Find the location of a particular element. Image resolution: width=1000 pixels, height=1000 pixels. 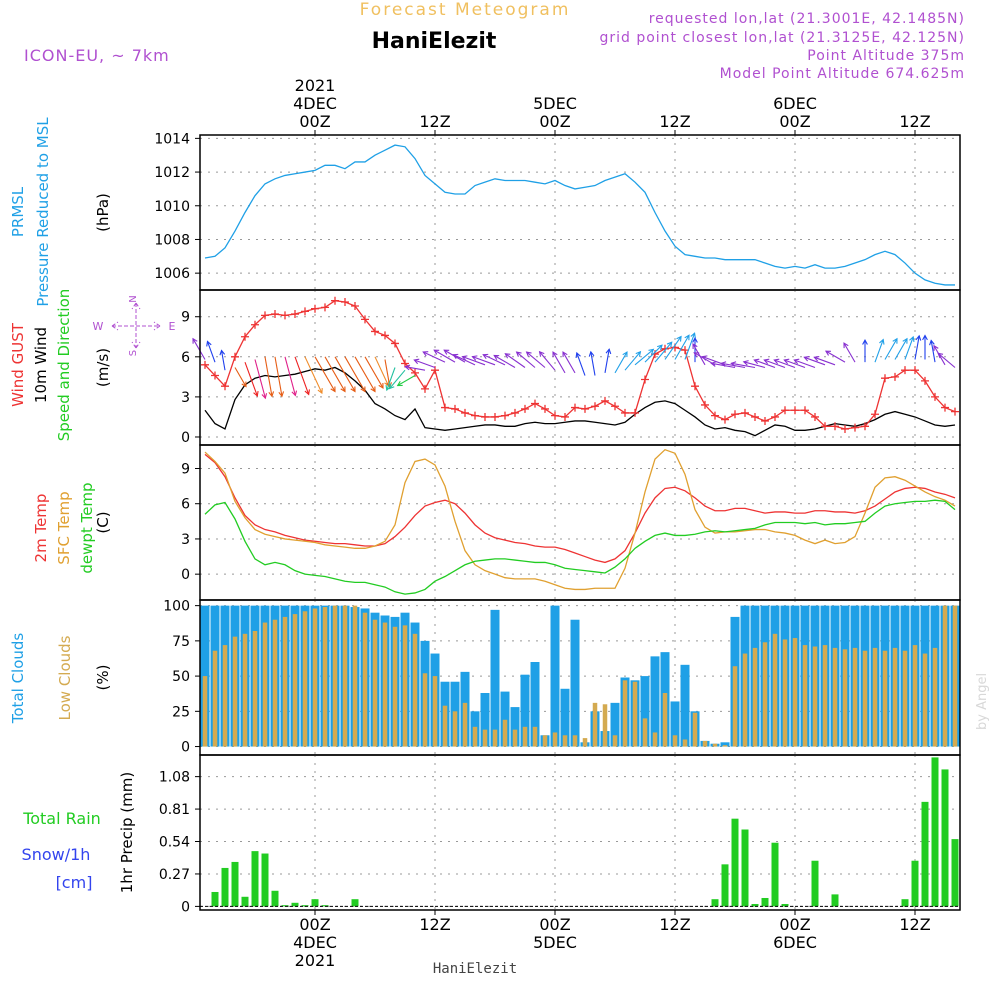

y-tick-label: 0.81 is located at coordinates (174, 810).